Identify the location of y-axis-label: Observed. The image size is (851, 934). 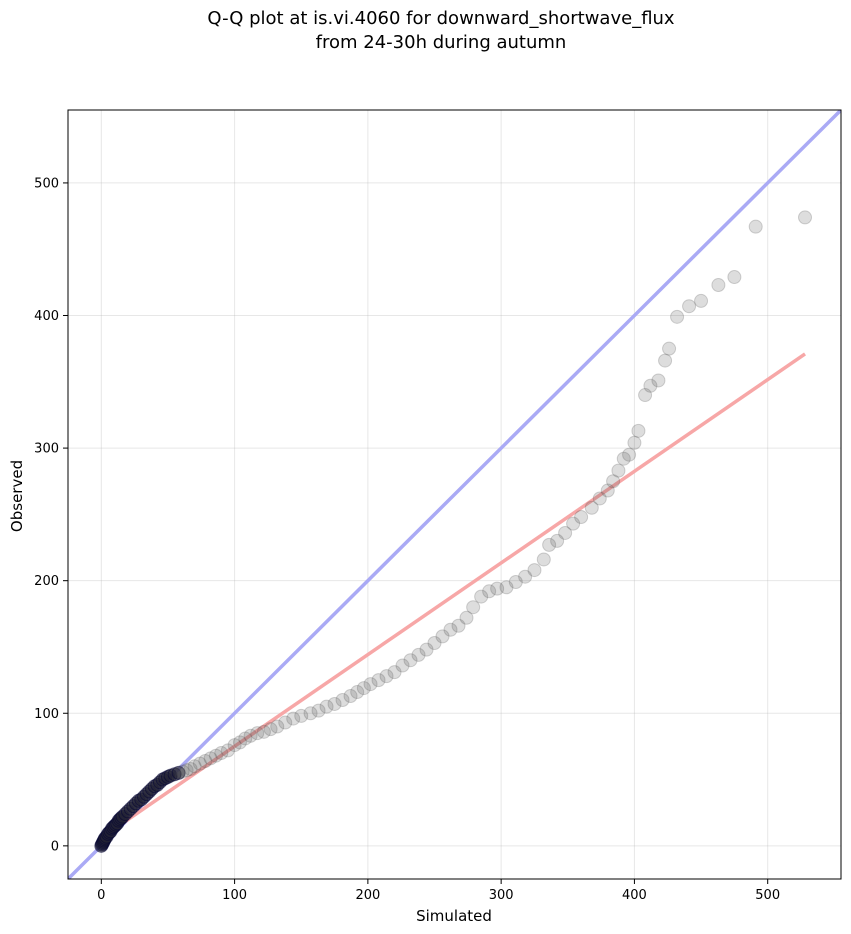
(17, 496).